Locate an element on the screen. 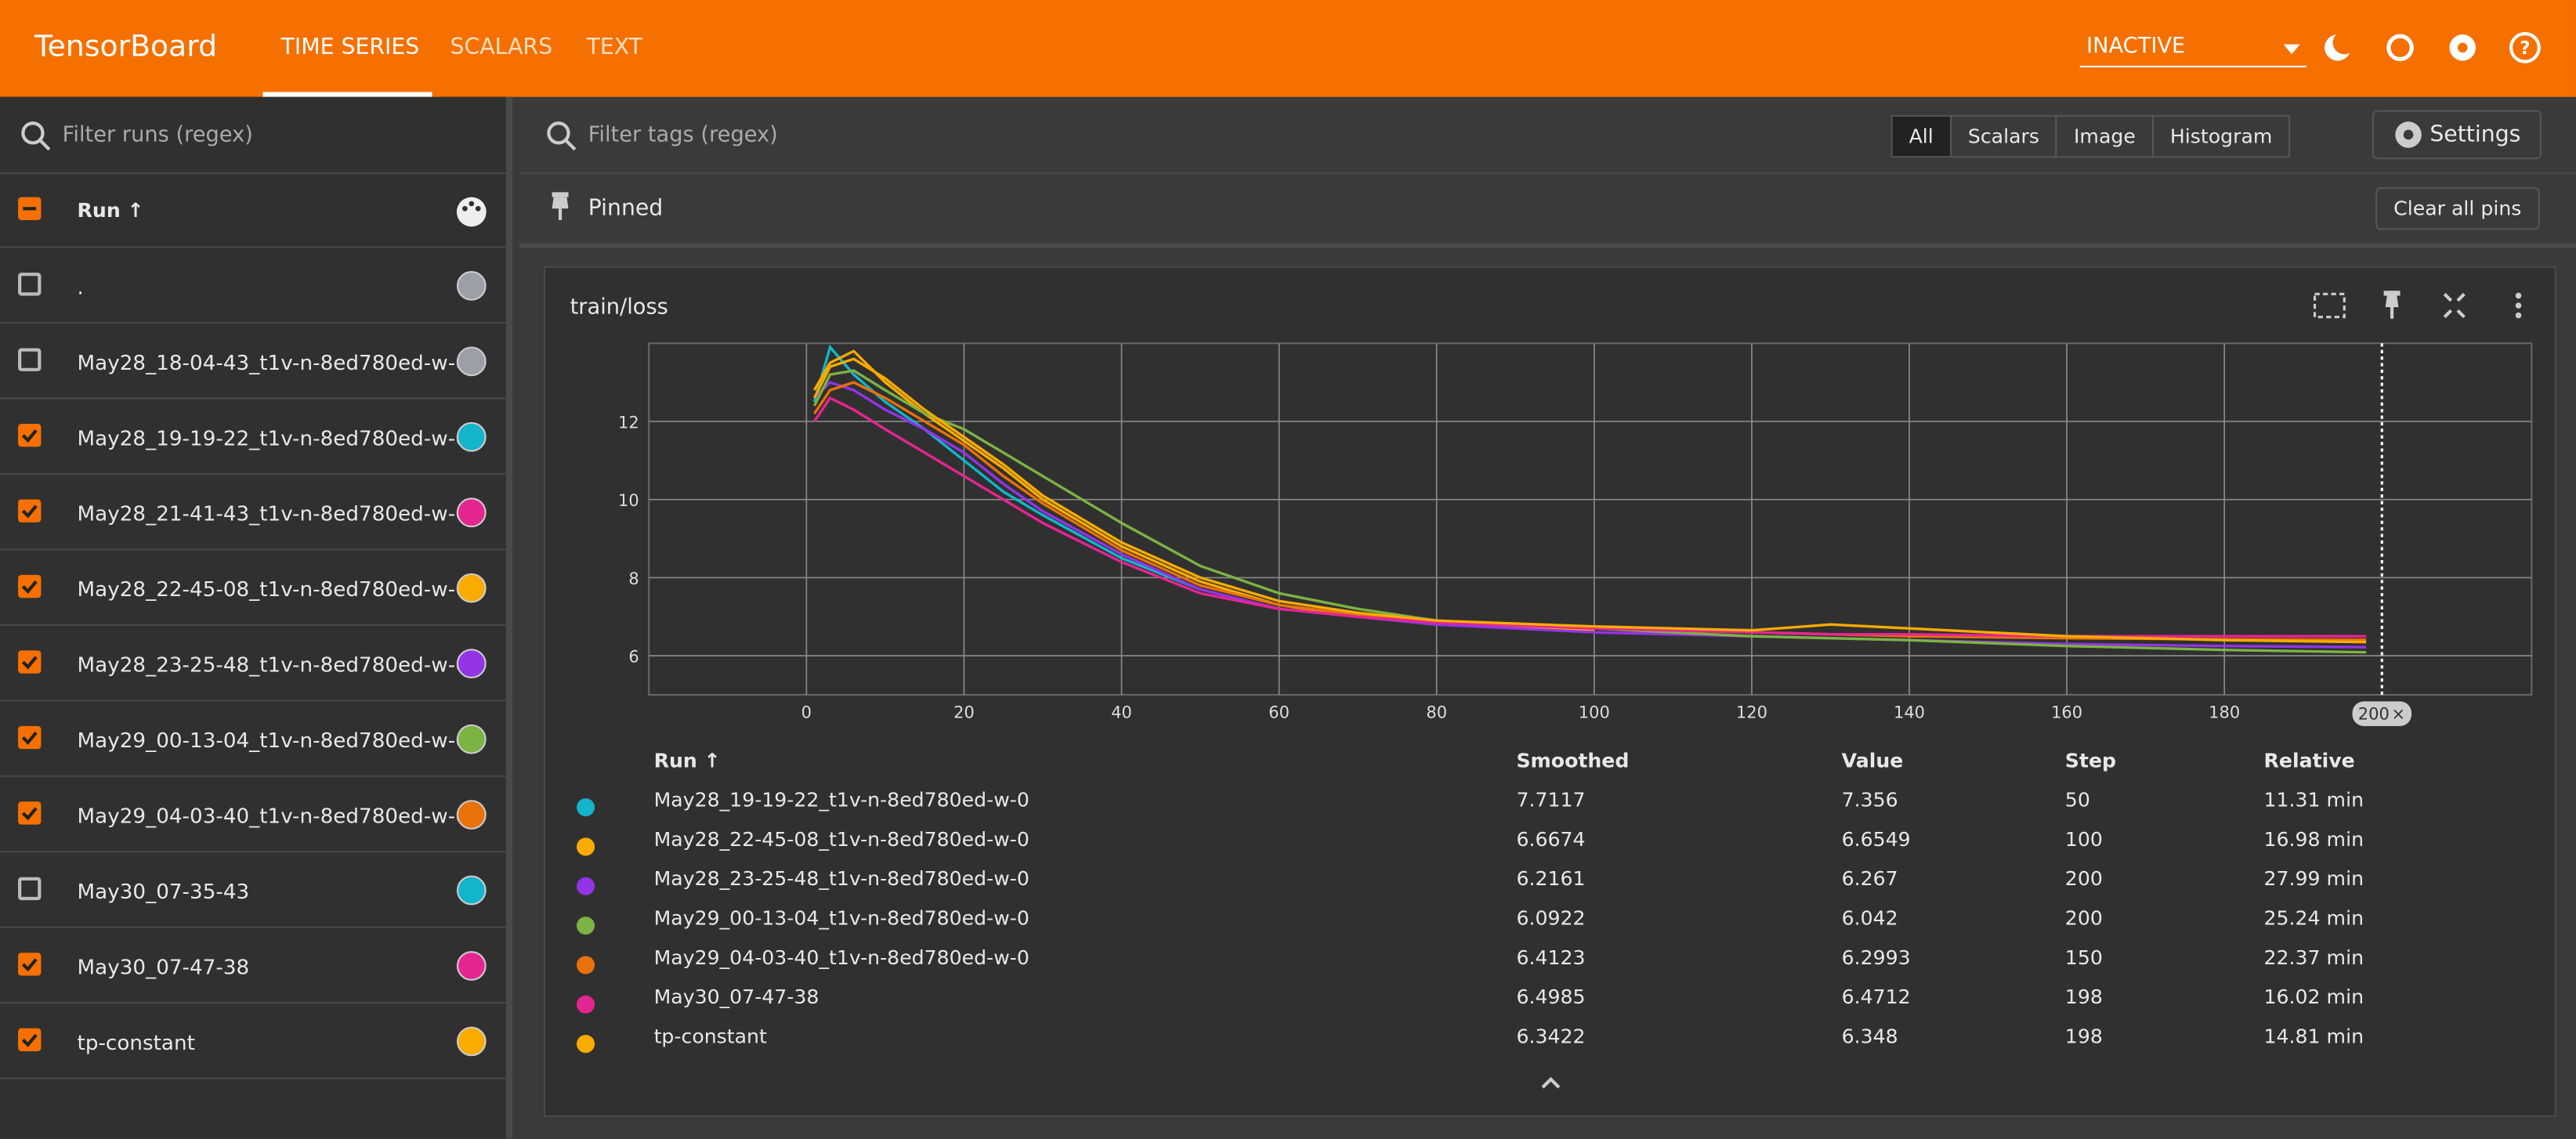 The height and width of the screenshot is (1139, 2576). pin-icon is located at coordinates (560, 206).